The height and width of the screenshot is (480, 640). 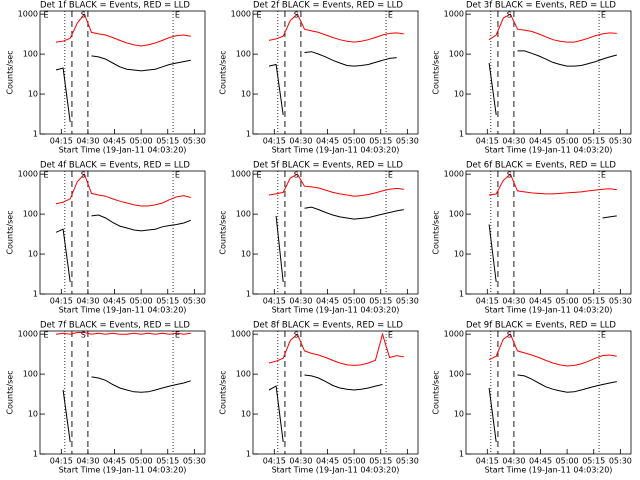 I want to click on chart-title: Det 3f BLACK = Events, RED = LLD, so click(x=541, y=6).